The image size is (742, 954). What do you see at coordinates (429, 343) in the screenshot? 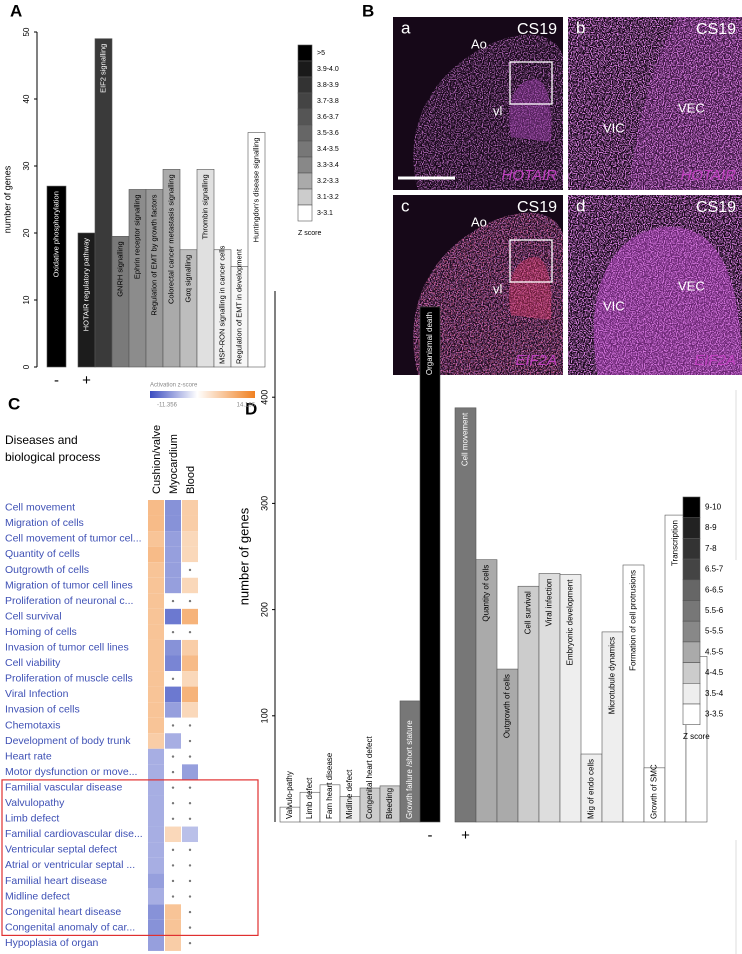
I see `bar-label: Organismal death` at bounding box center [429, 343].